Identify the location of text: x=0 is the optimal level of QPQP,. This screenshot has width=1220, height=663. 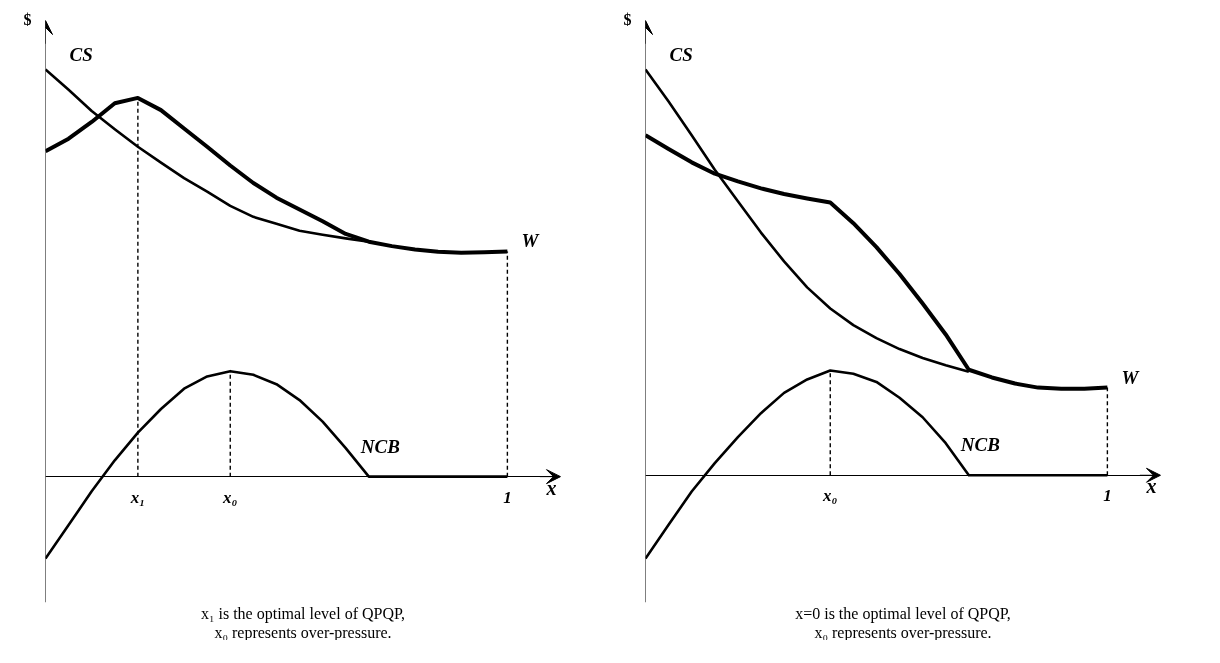
(903, 613).